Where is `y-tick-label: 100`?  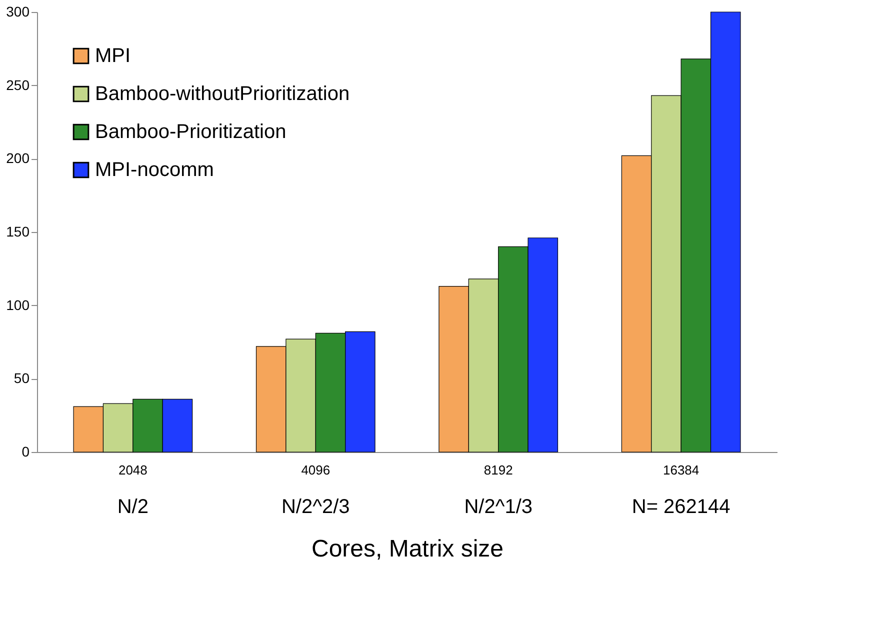
y-tick-label: 100 is located at coordinates (18, 304).